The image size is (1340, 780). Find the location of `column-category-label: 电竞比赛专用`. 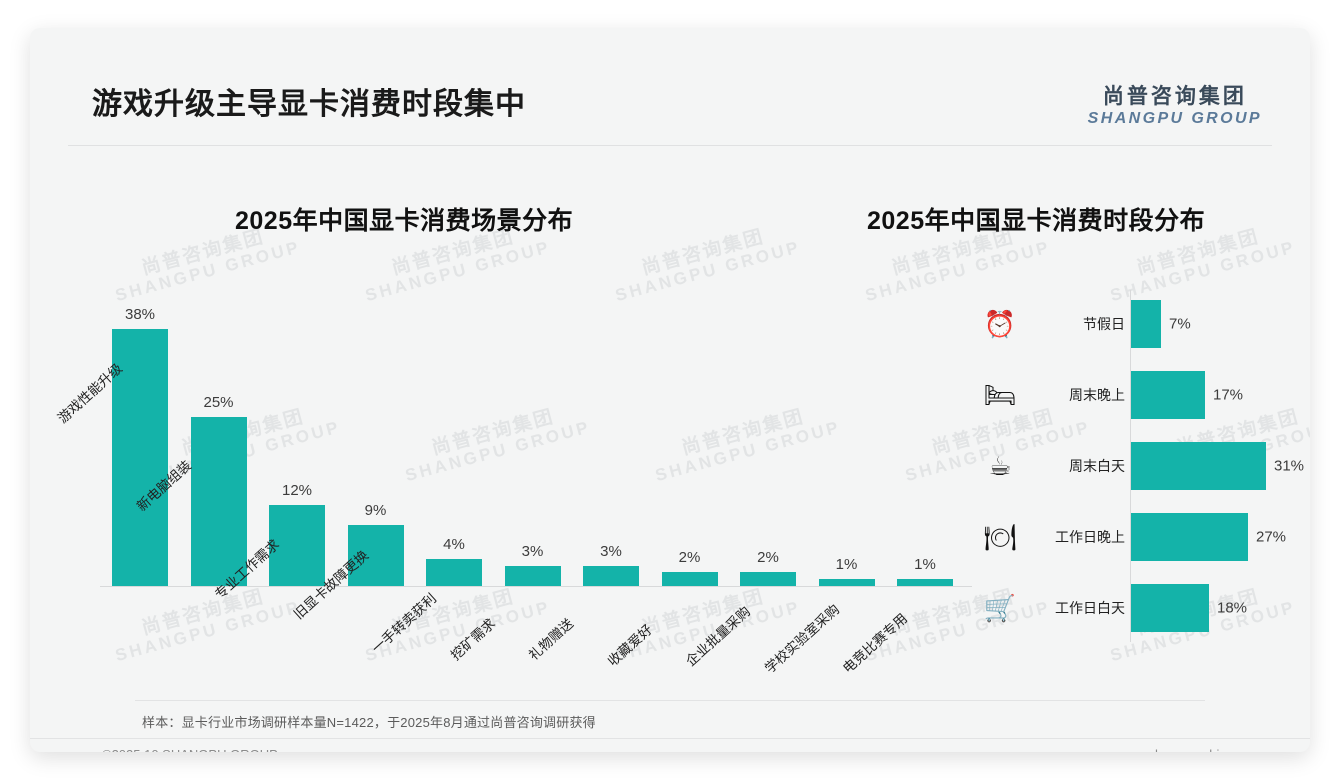

column-category-label: 电竞比赛专用 is located at coordinates (875, 643).